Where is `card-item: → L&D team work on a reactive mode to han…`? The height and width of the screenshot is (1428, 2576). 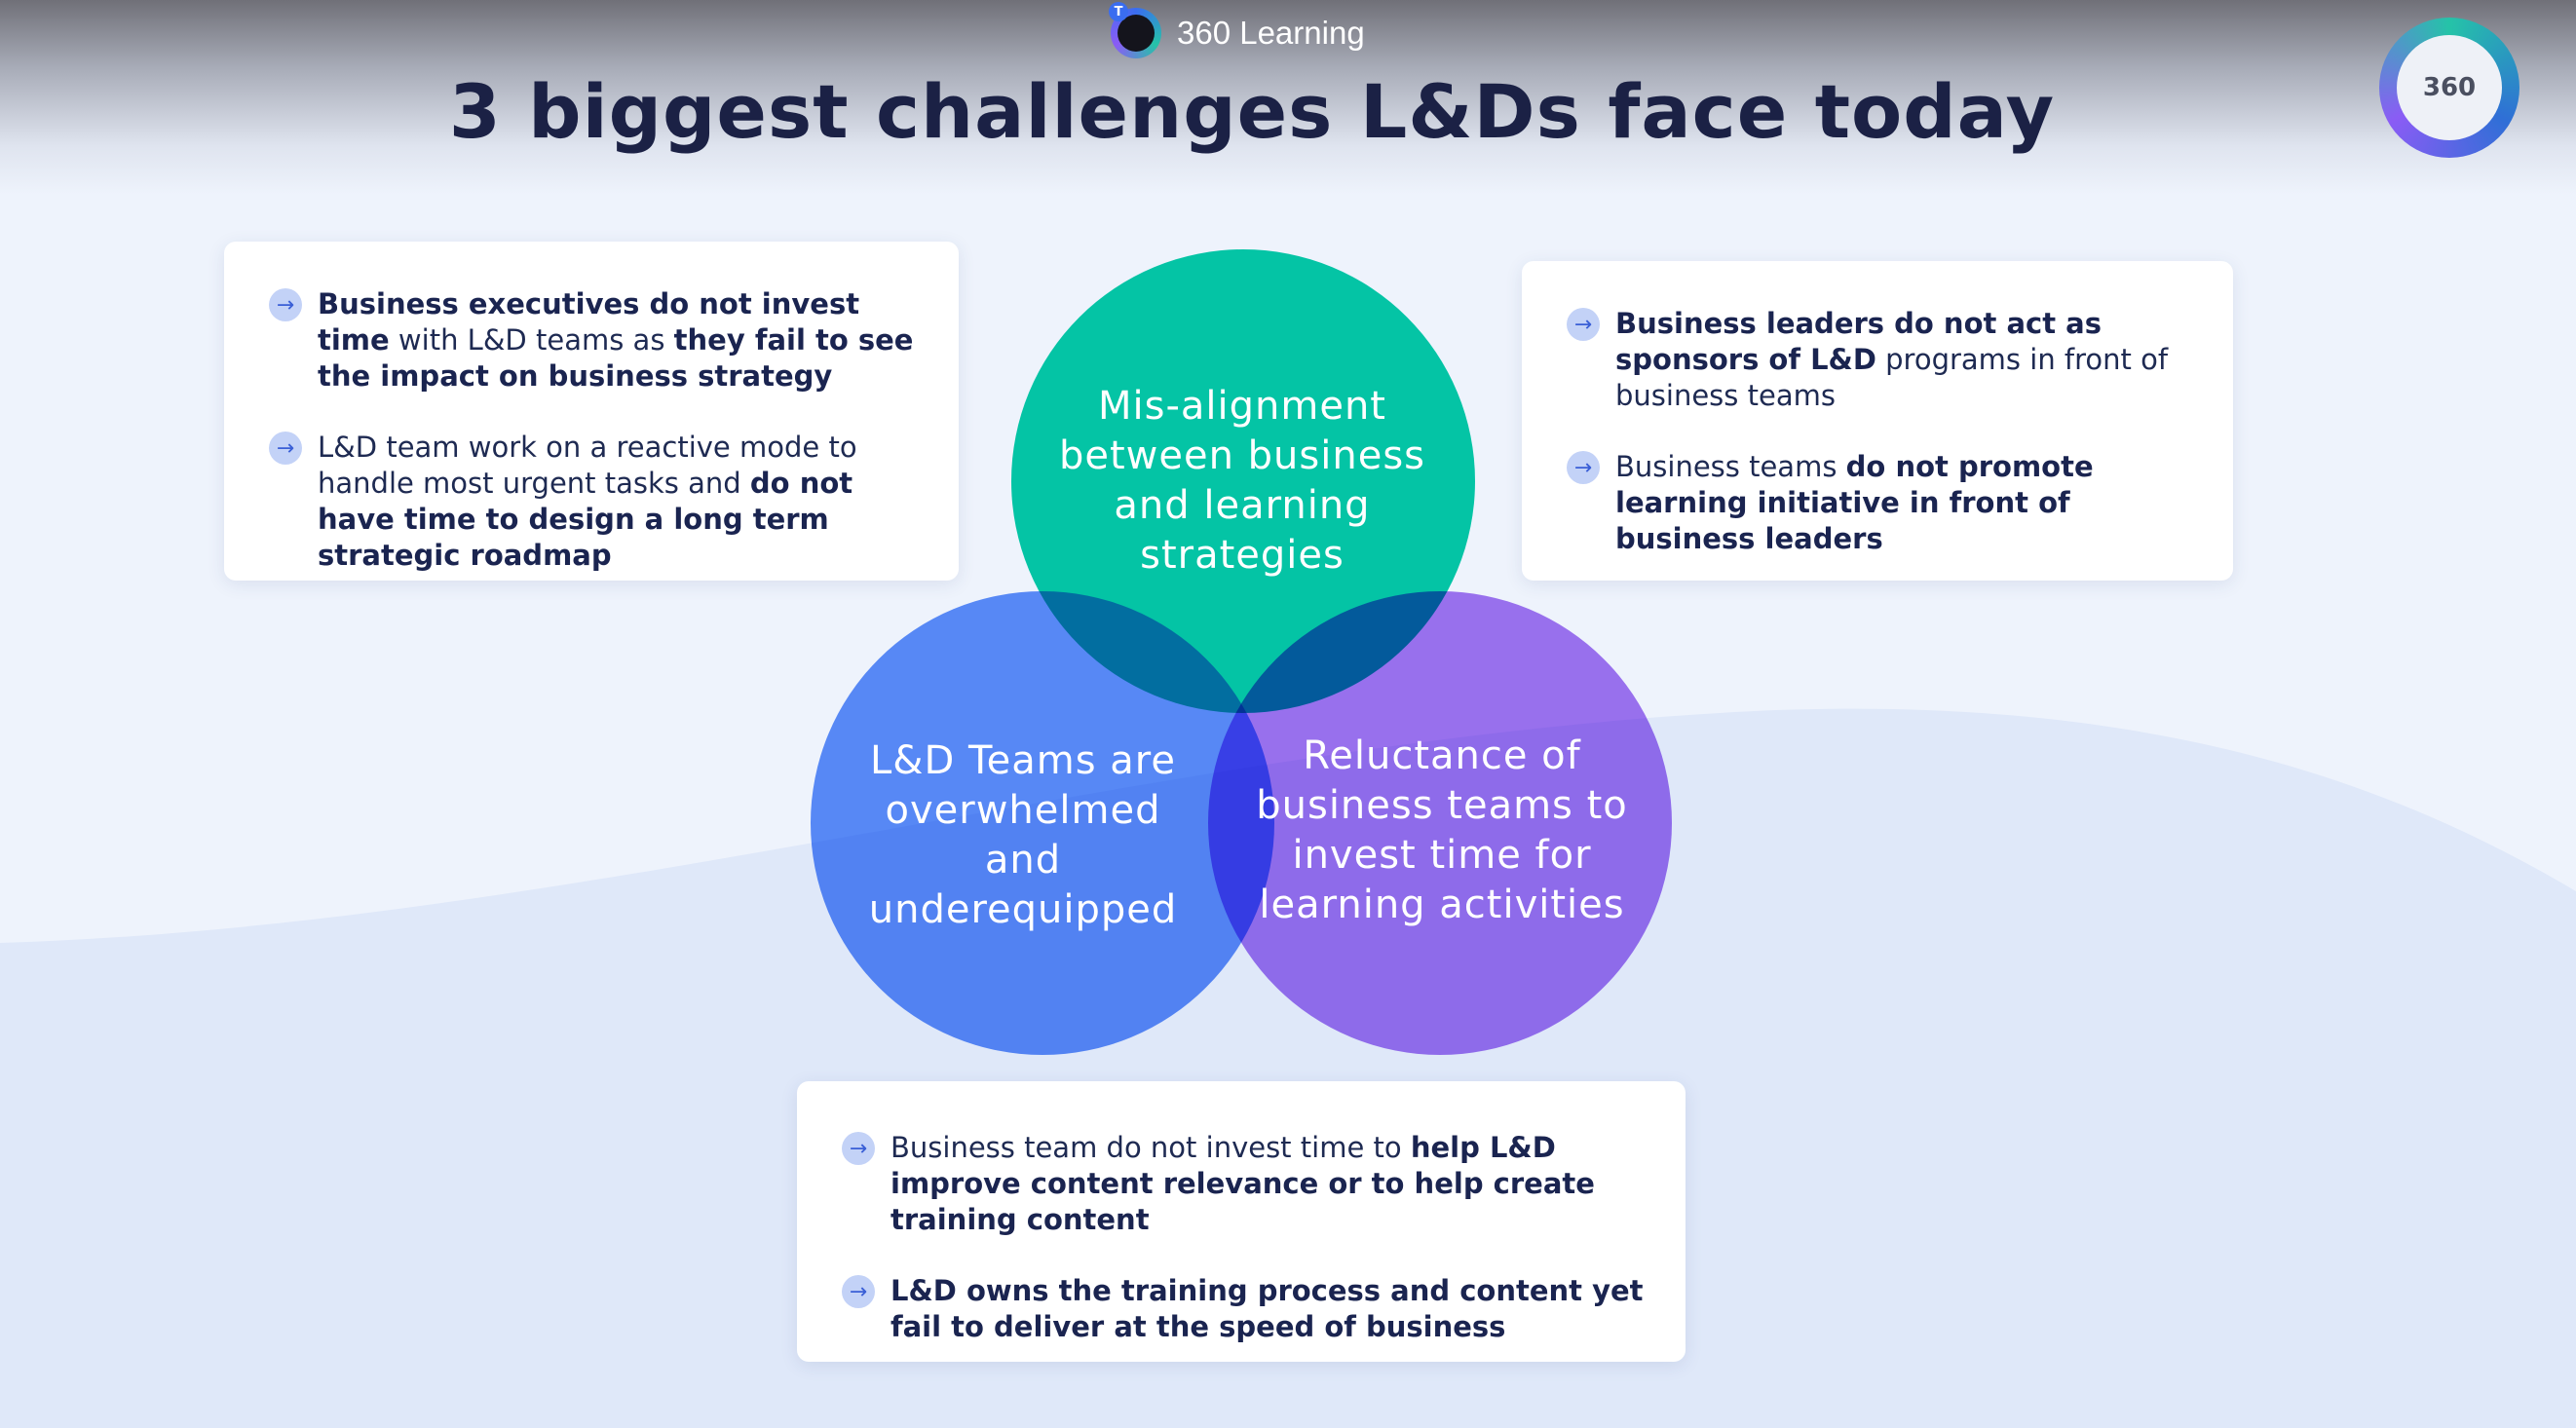 card-item: → L&D team work on a reactive mode to han… is located at coordinates (594, 502).